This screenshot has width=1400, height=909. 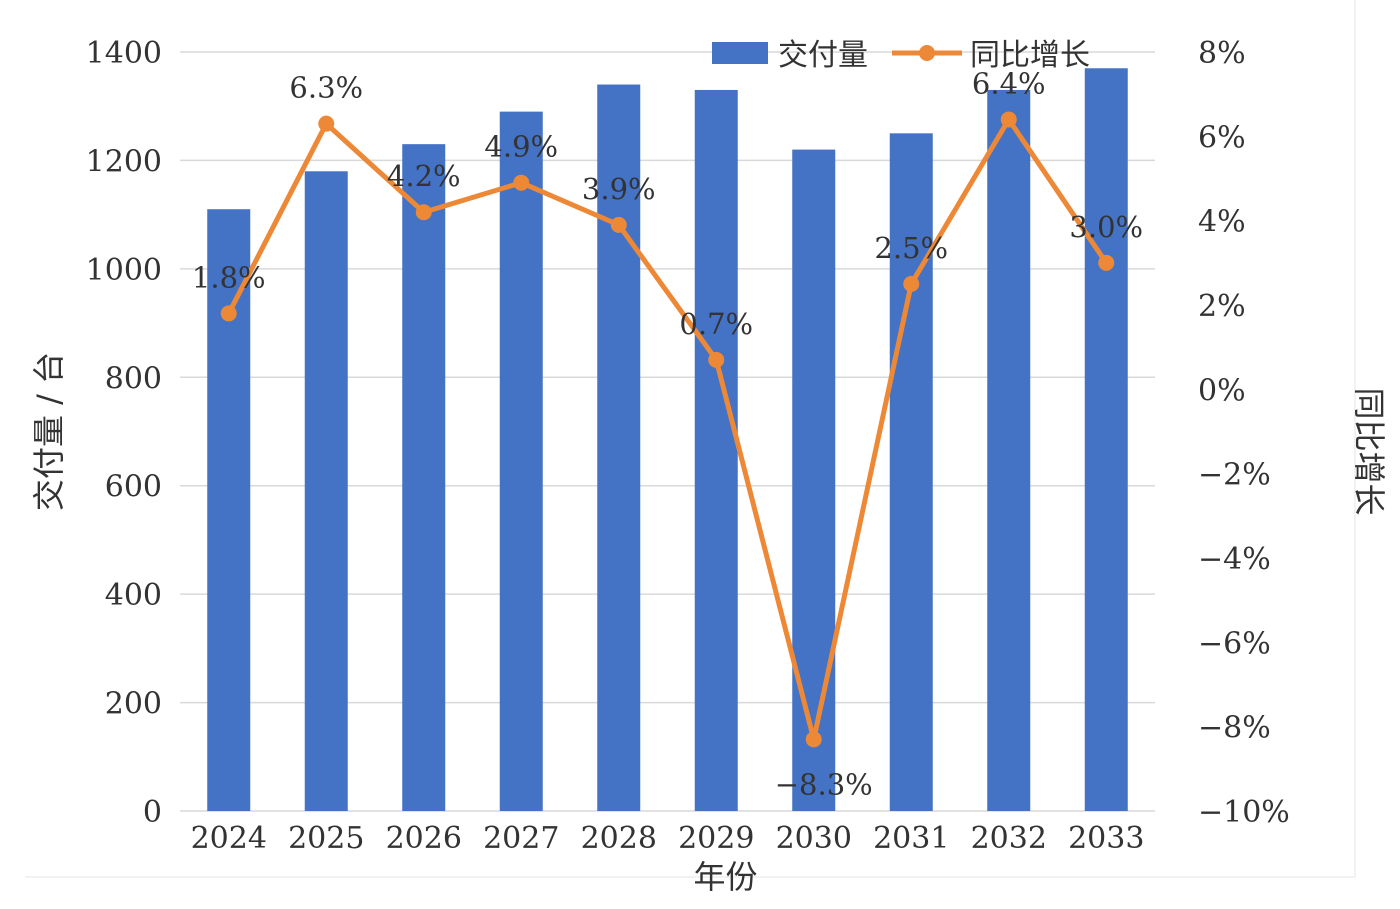 What do you see at coordinates (725, 877) in the screenshot?
I see `x-axis-title: 年份` at bounding box center [725, 877].